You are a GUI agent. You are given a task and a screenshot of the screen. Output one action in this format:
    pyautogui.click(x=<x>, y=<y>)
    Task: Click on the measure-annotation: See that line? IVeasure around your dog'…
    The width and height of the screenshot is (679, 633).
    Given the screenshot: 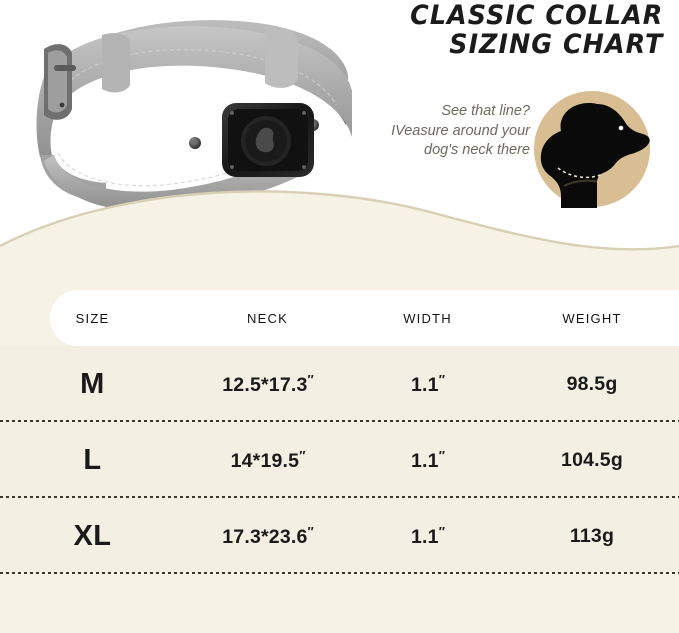 What is the action you would take?
    pyautogui.click(x=450, y=131)
    